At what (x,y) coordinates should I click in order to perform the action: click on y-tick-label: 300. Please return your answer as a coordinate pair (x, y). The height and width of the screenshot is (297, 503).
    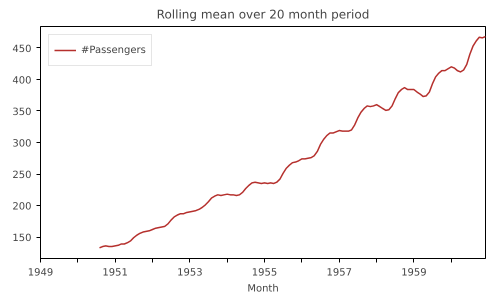
    Looking at the image, I should click on (22, 144).